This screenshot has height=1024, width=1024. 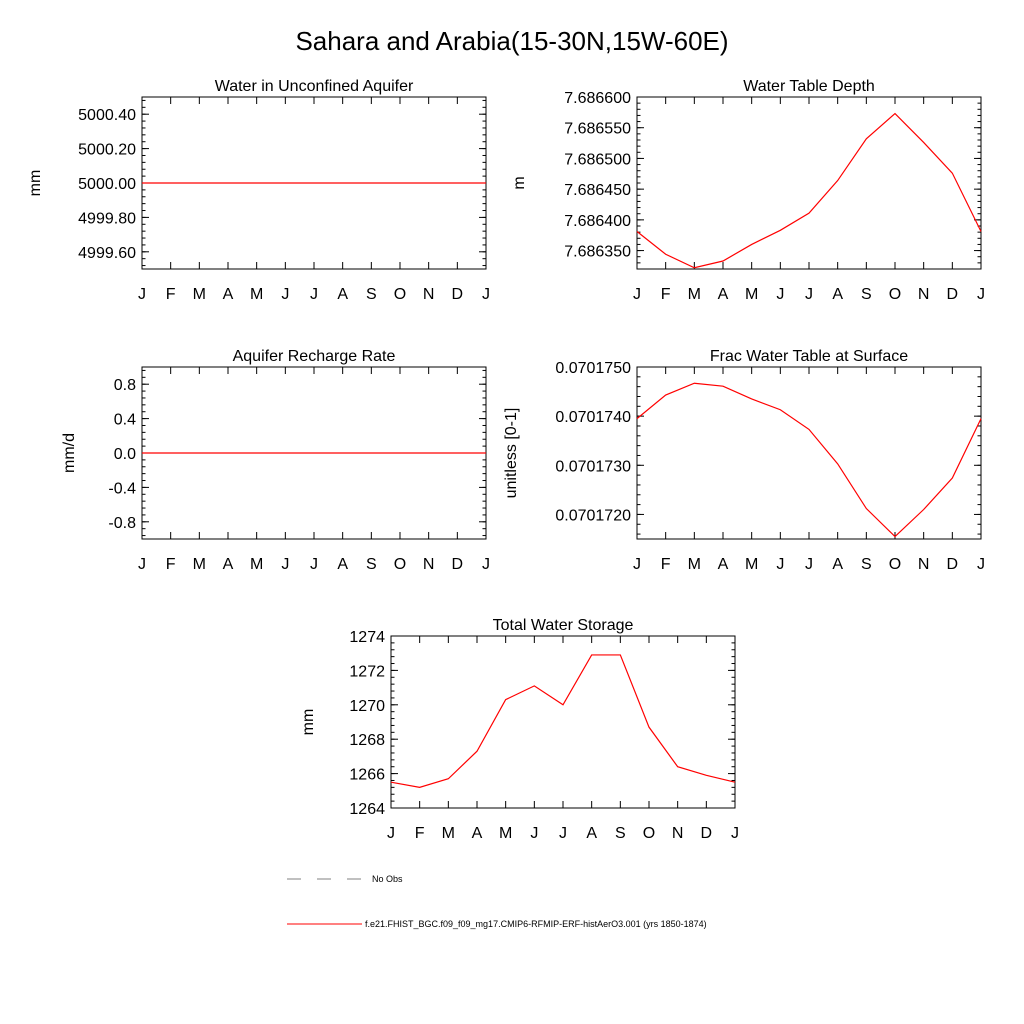 What do you see at coordinates (69, 453) in the screenshot?
I see `y-axis-label: mm/d` at bounding box center [69, 453].